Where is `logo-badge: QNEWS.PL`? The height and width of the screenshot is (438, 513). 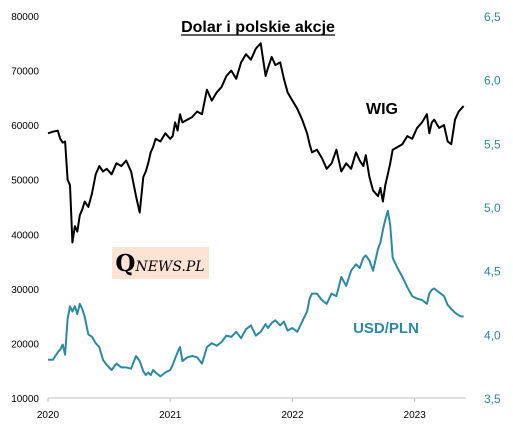 logo-badge: QNEWS.PL is located at coordinates (160, 263).